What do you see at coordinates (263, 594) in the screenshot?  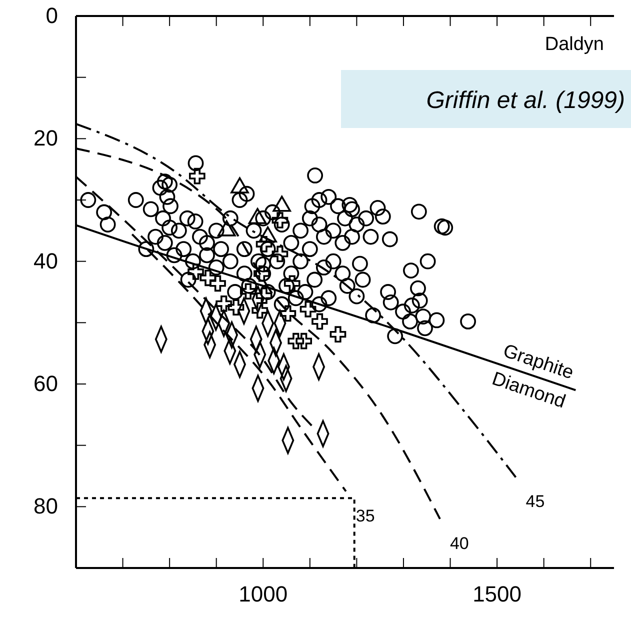 I see `x-tick-label: 1000` at bounding box center [263, 594].